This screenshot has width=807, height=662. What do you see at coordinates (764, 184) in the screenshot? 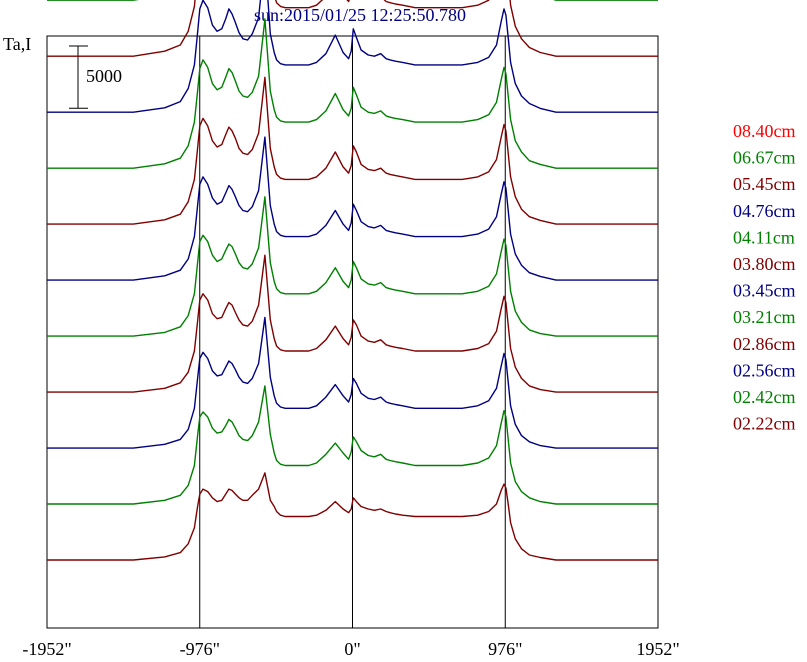
I see `legend-entry: 05.45cm` at bounding box center [764, 184].